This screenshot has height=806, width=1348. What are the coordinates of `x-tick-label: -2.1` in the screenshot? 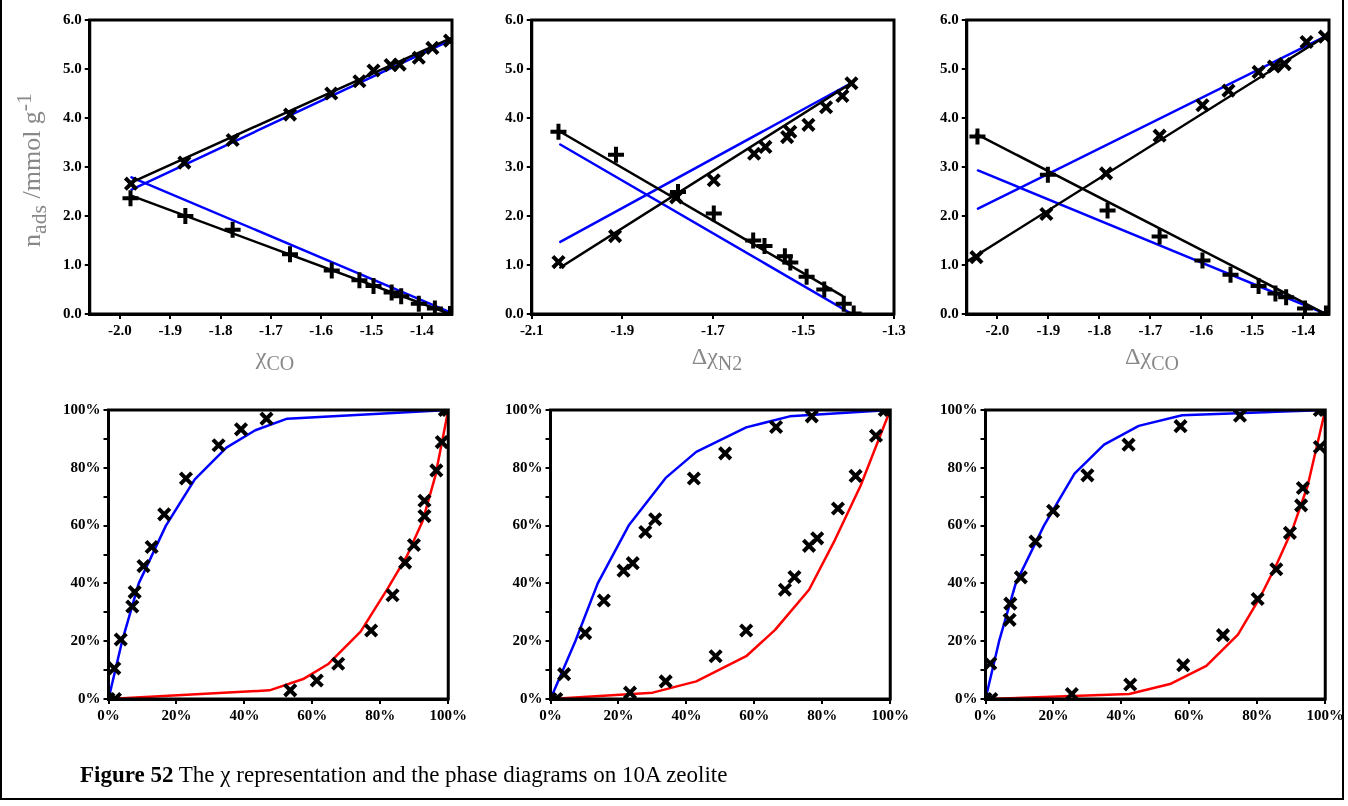 It's located at (531, 329).